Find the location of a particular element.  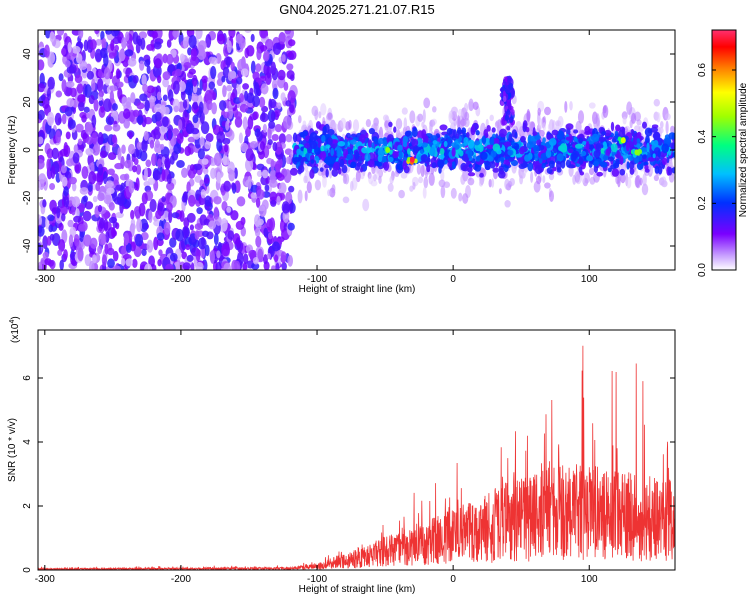

x-tick-label: 100 is located at coordinates (589, 279).